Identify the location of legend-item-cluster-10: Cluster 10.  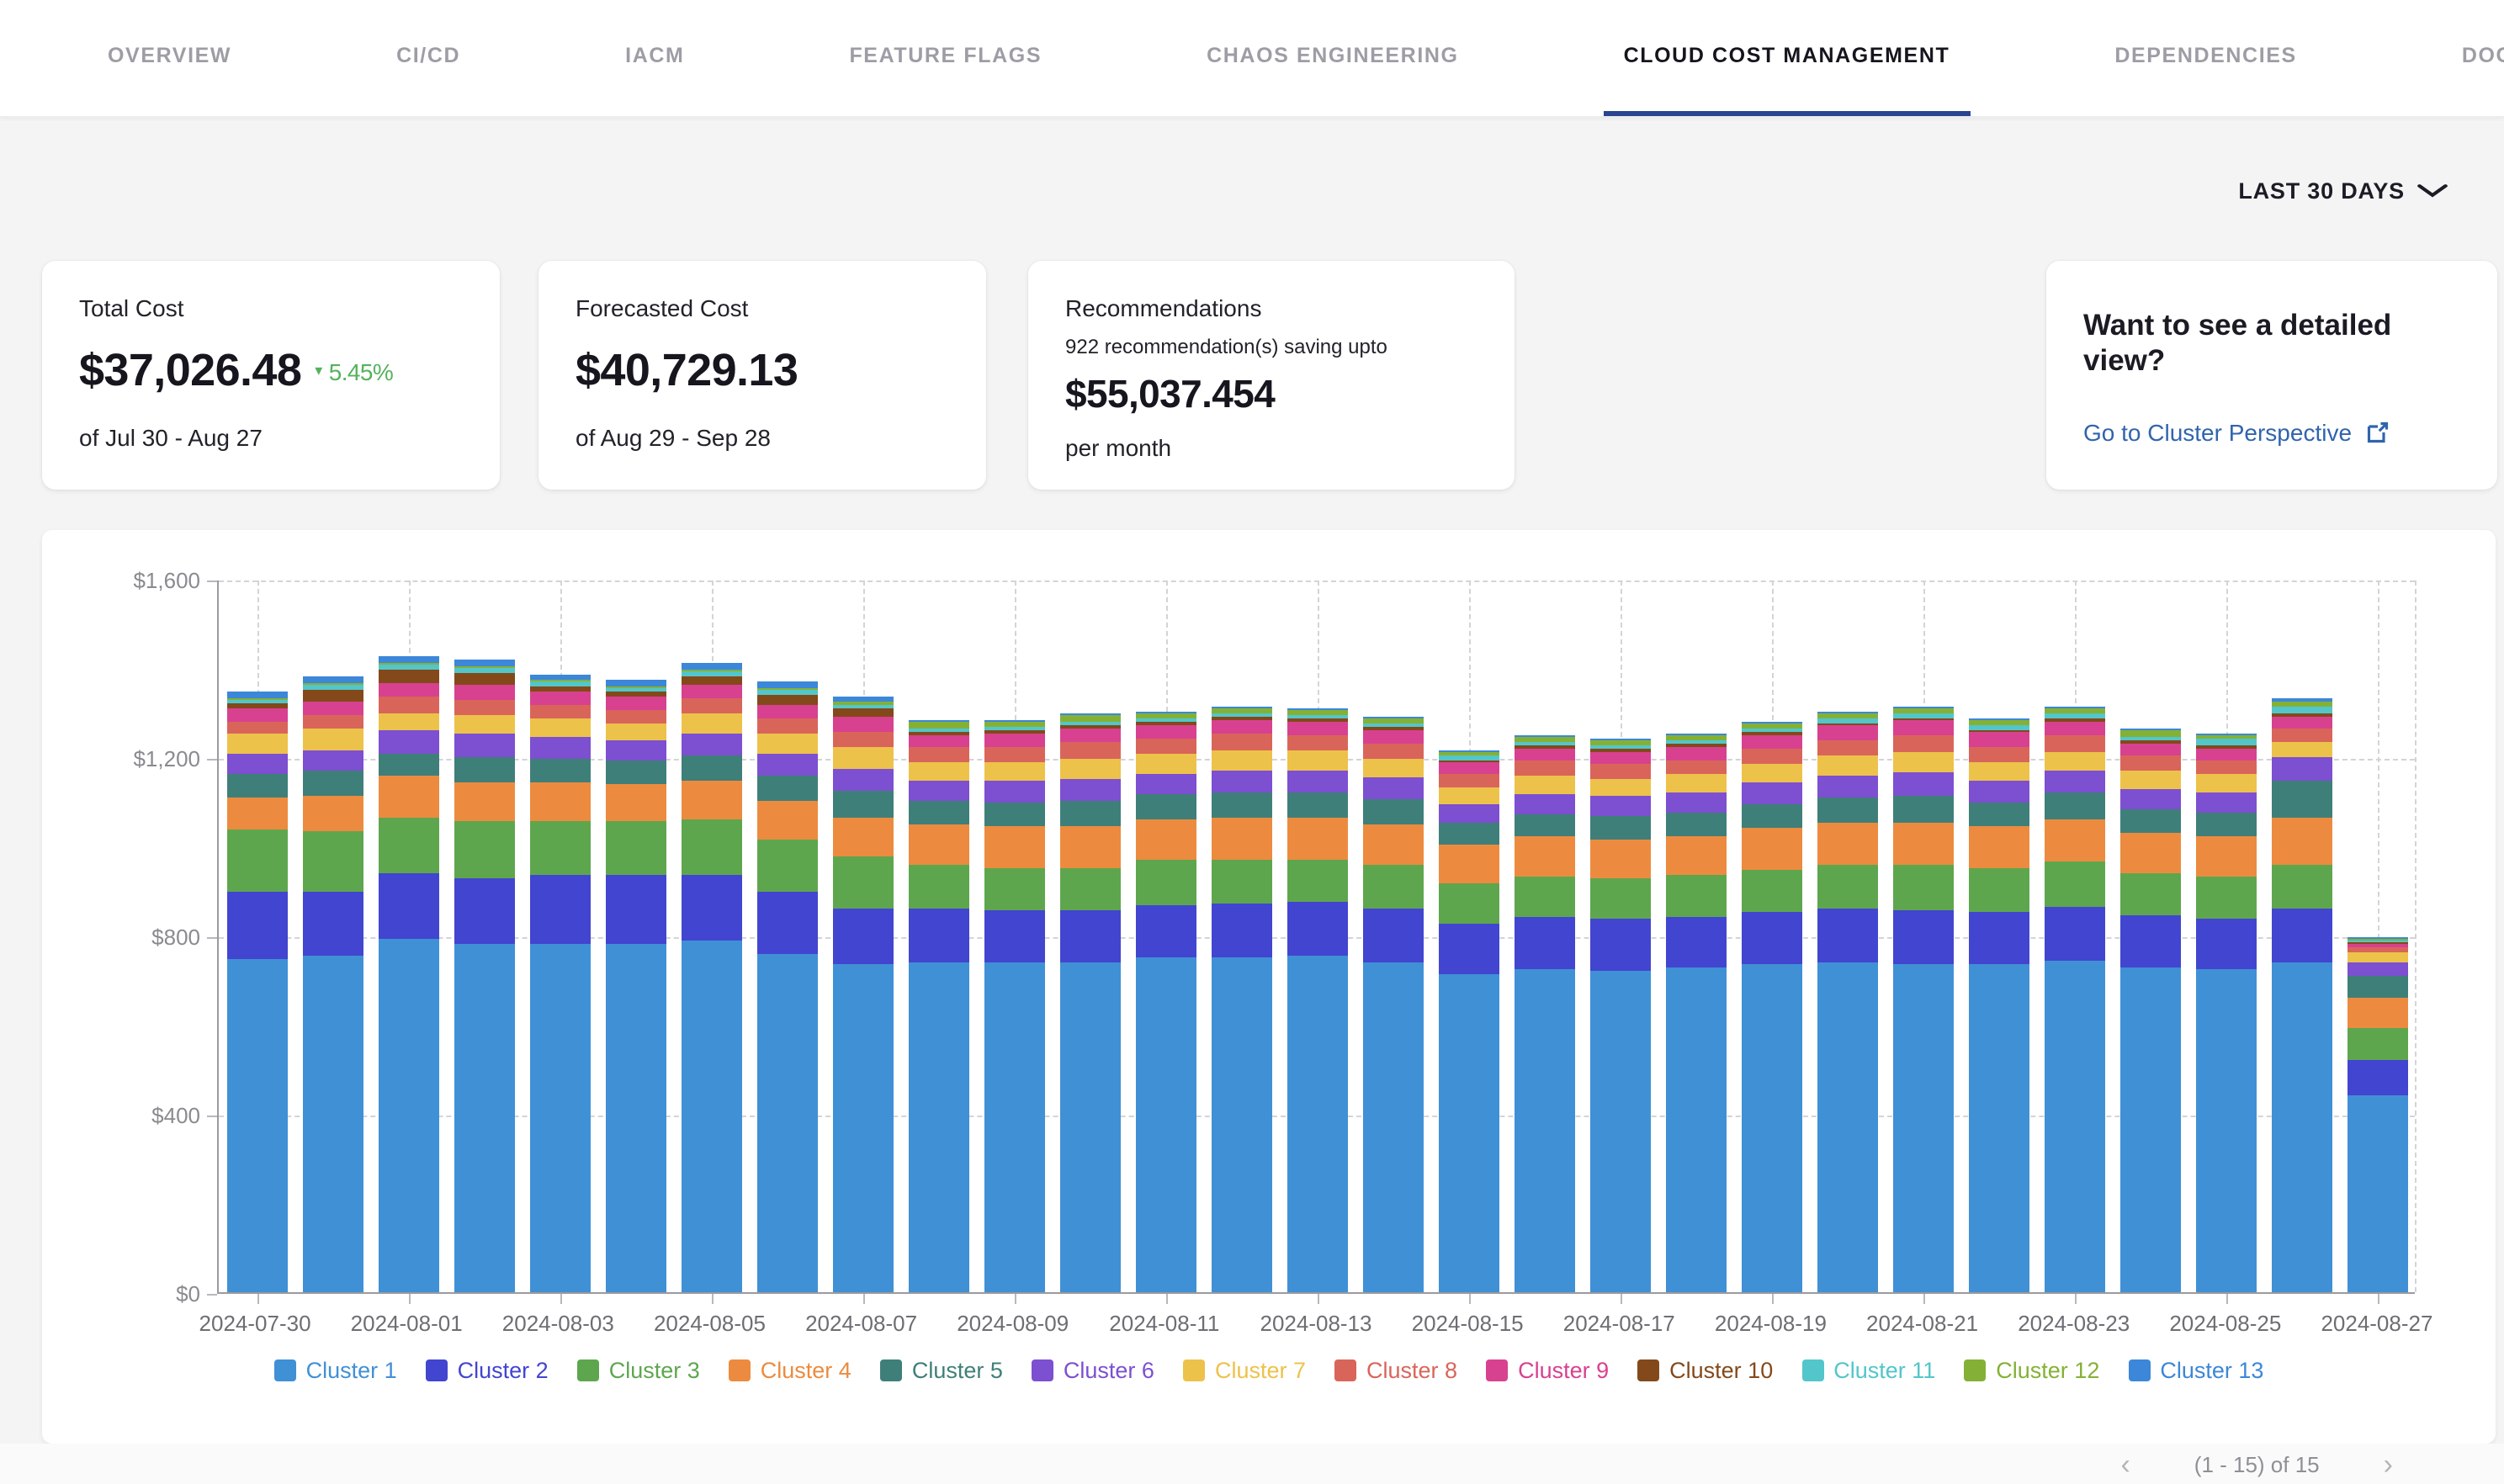
(1705, 1370).